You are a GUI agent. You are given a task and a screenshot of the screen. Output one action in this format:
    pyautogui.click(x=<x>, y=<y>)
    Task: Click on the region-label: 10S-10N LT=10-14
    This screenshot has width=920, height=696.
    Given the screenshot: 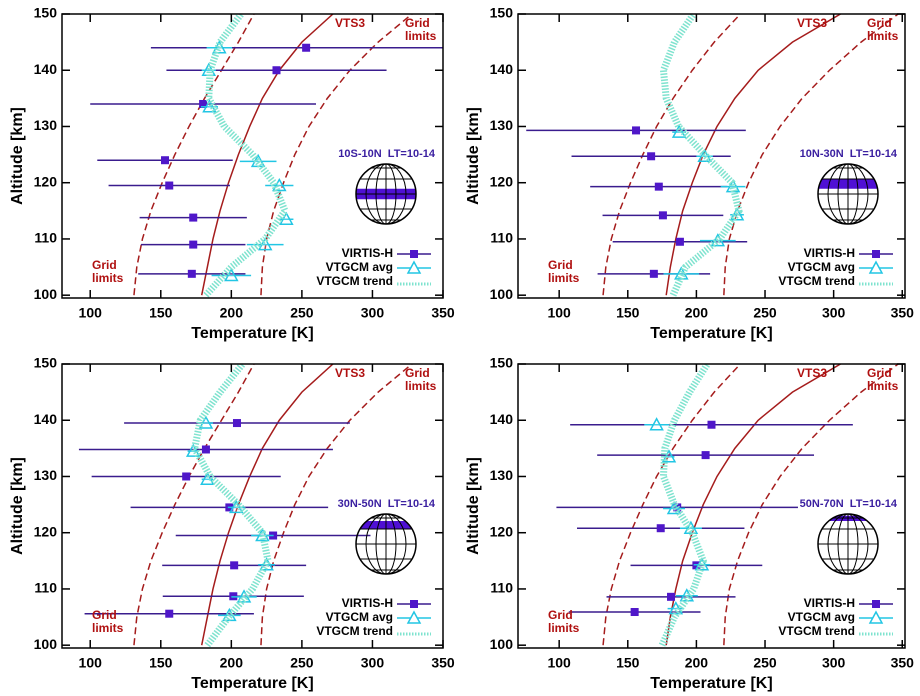 What is the action you would take?
    pyautogui.click(x=387, y=154)
    